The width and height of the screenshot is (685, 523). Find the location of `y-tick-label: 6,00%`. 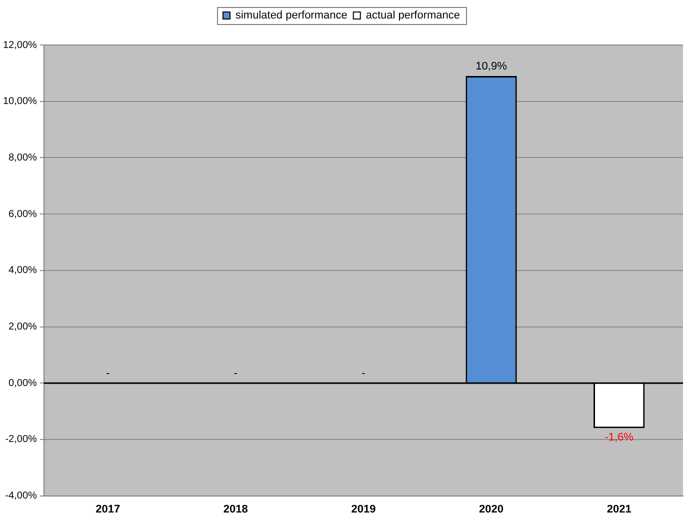

y-tick-label: 6,00% is located at coordinates (23, 214).